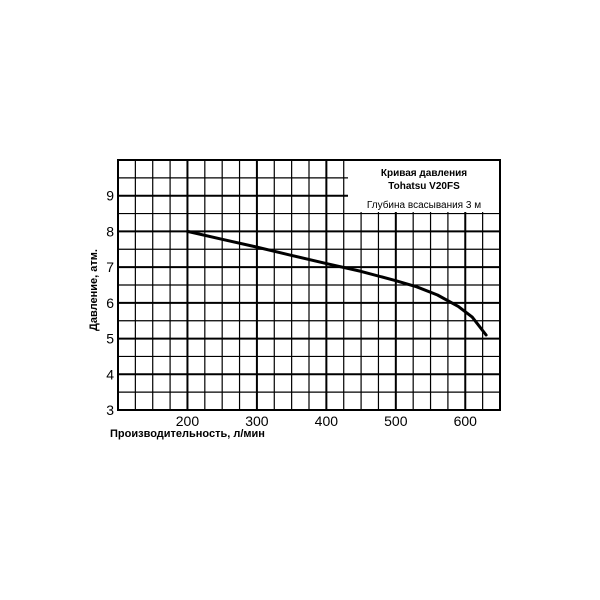 The width and height of the screenshot is (600, 600). Describe the element at coordinates (110, 196) in the screenshot. I see `y-tick-label: 9` at that location.